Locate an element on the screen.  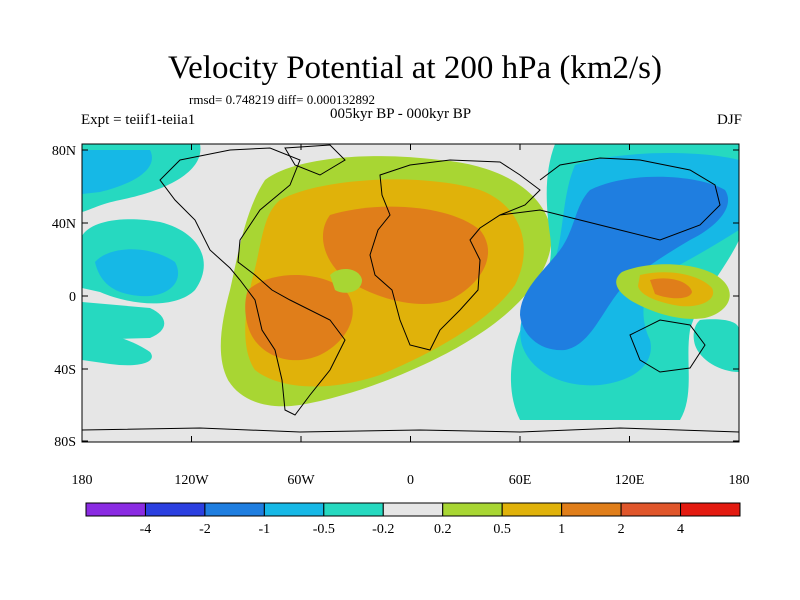
colorbar: -4 -2 -1 -0.5 -0.2 0.2 0.5 1 2 4 is located at coordinates (413, 519).